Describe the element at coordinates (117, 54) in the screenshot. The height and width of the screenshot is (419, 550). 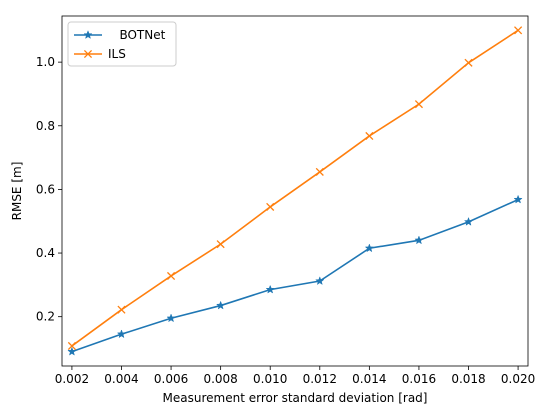
I see `legend-label: ILS` at that location.